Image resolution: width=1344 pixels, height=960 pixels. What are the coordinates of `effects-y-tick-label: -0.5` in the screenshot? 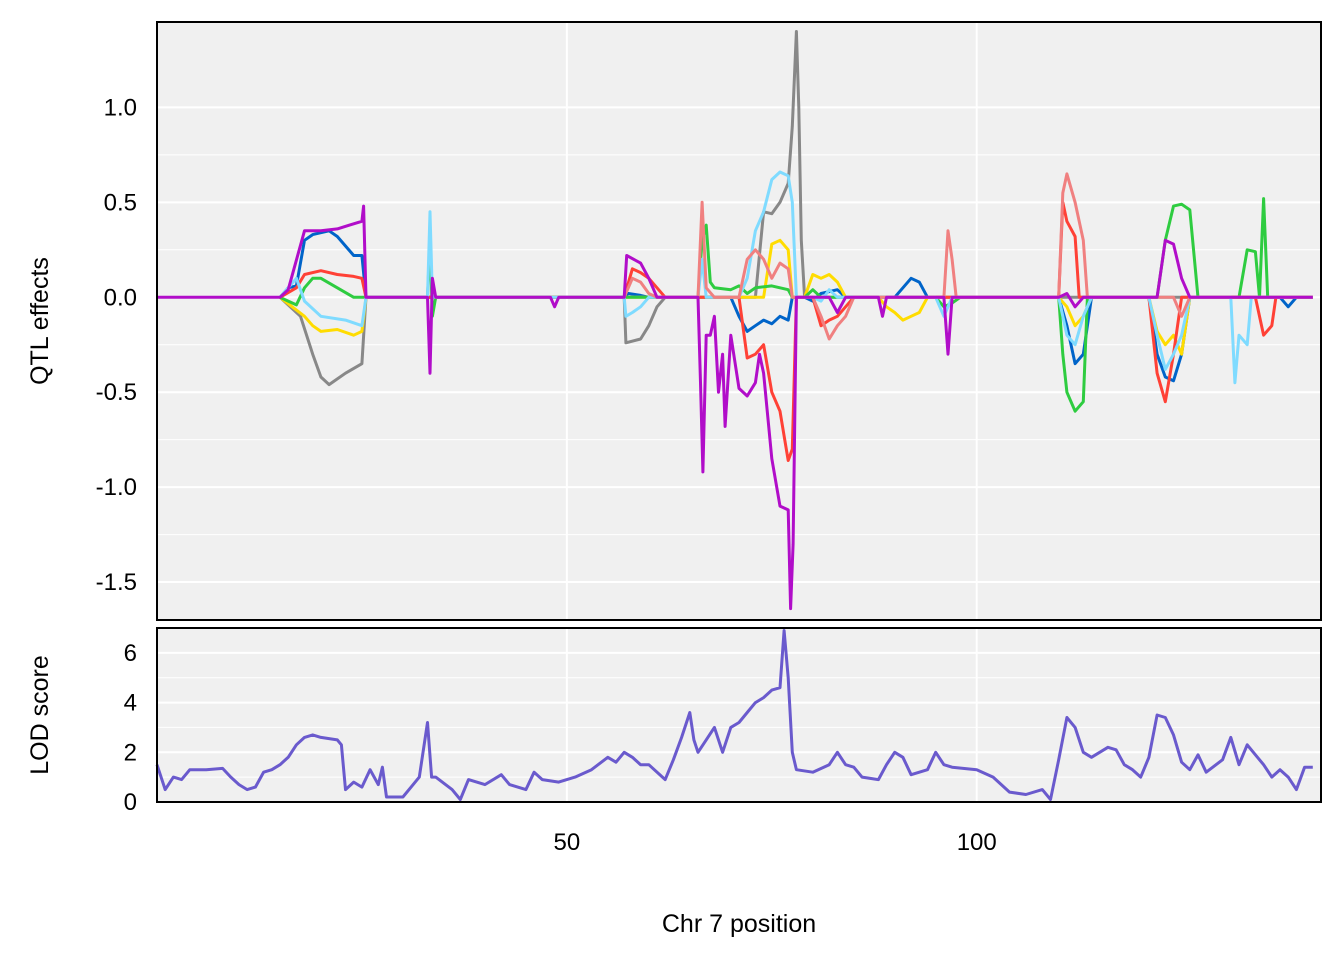 It's located at (116, 392).